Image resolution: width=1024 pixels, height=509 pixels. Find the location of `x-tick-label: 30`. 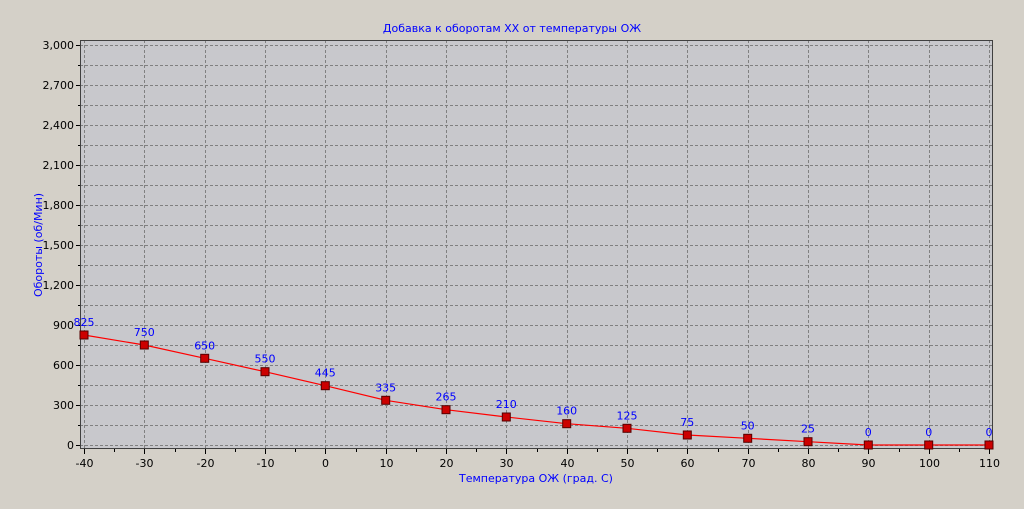

x-tick-label: 30 is located at coordinates (507, 463).